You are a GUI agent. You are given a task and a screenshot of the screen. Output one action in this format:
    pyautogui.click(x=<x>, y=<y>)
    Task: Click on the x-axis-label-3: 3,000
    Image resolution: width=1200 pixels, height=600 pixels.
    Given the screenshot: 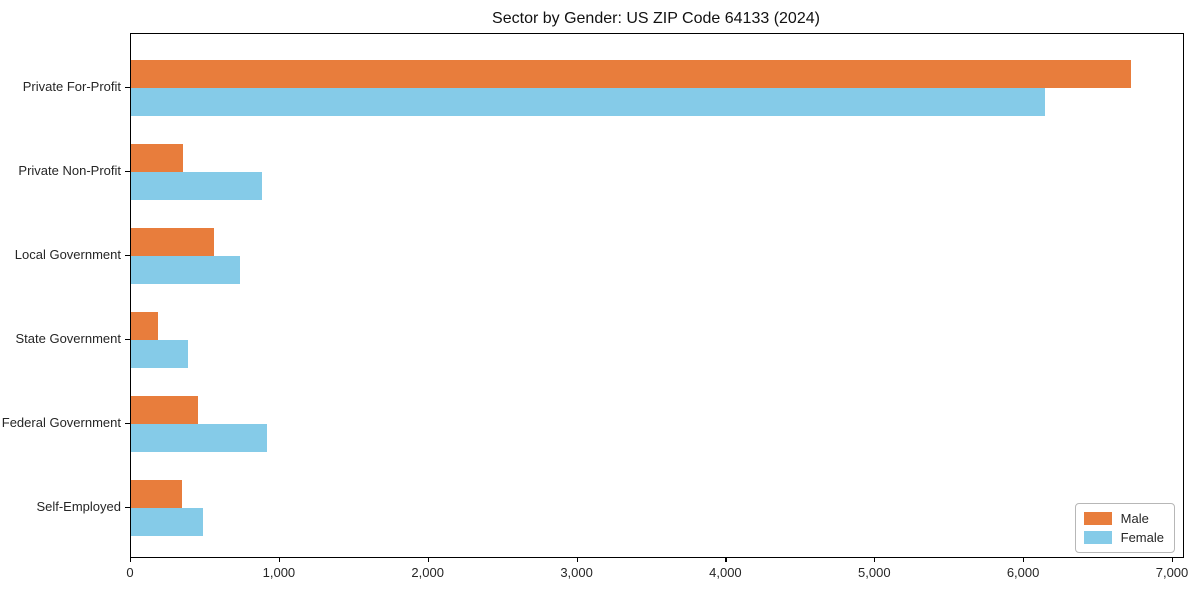 What is the action you would take?
    pyautogui.click(x=576, y=572)
    